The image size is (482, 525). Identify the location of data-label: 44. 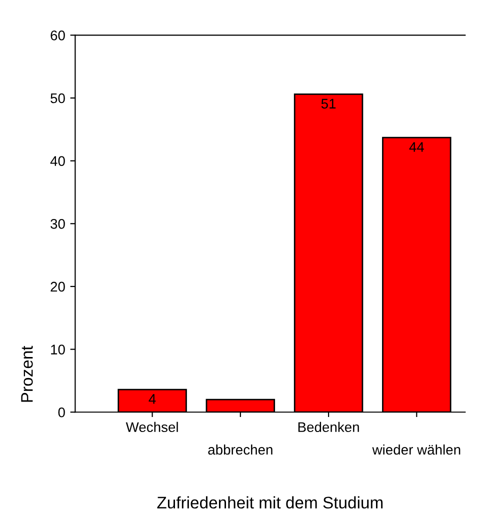
(416, 147).